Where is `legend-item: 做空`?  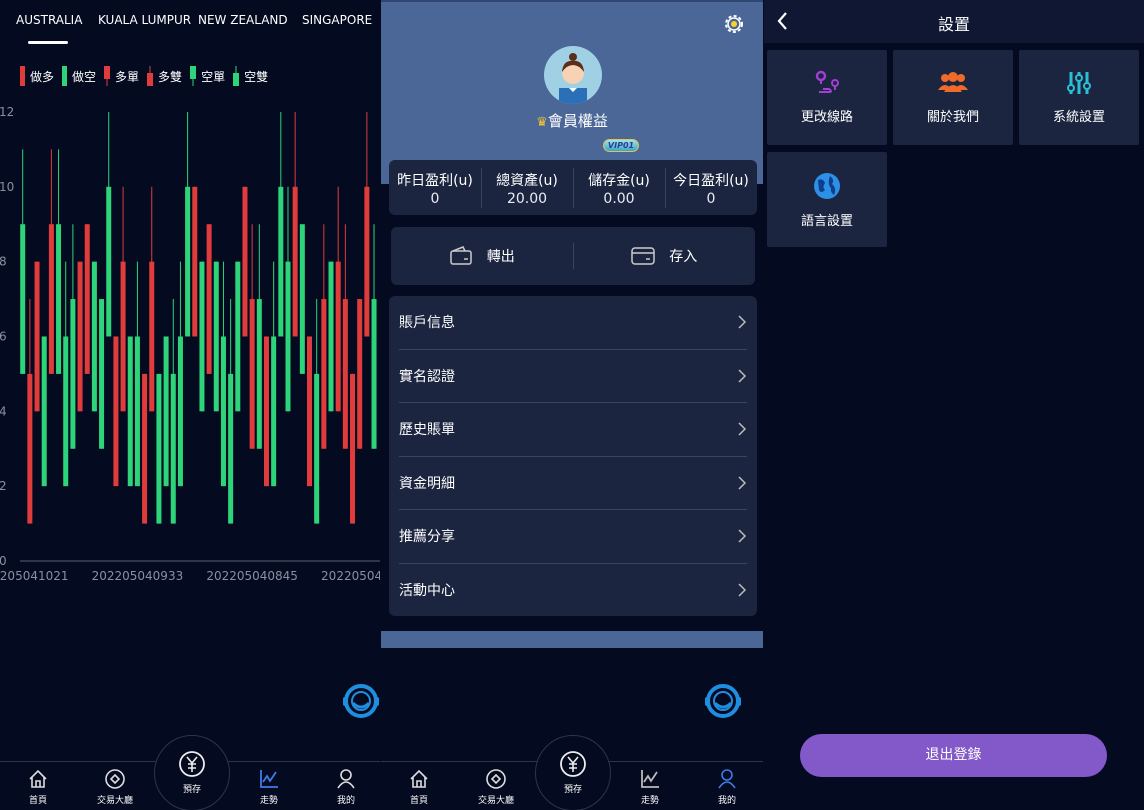 legend-item: 做空 is located at coordinates (79, 76).